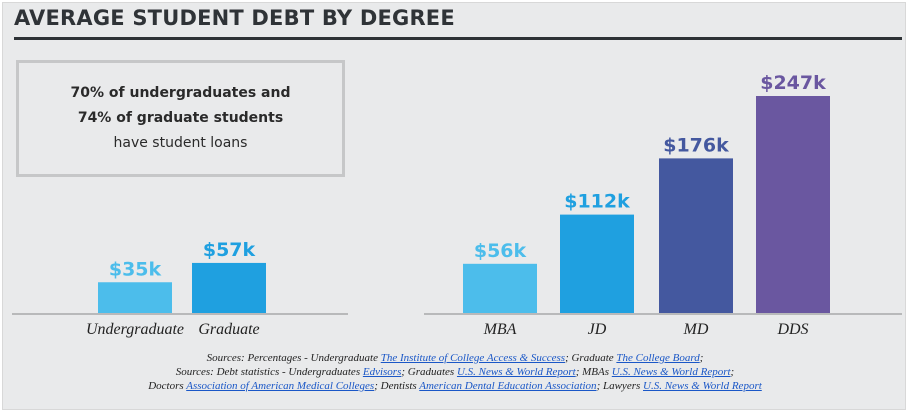 The image size is (910, 413). What do you see at coordinates (397, 386) in the screenshot?
I see `sources-text: ; Dentists` at bounding box center [397, 386].